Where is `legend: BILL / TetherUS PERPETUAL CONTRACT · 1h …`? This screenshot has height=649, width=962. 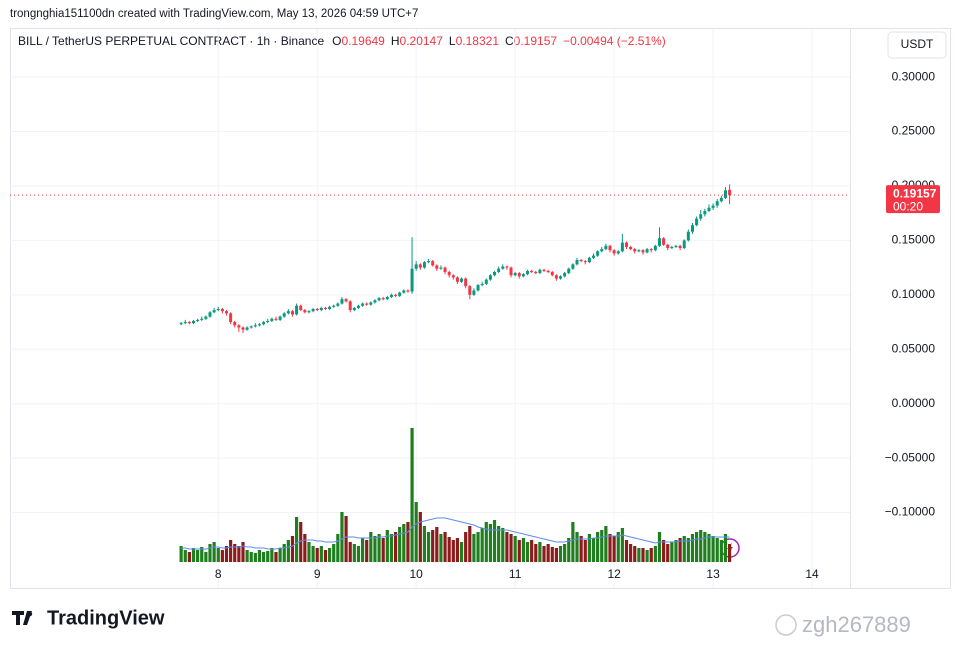
legend: BILL / TetherUS PERPETUAL CONTRACT · 1h … is located at coordinates (342, 41).